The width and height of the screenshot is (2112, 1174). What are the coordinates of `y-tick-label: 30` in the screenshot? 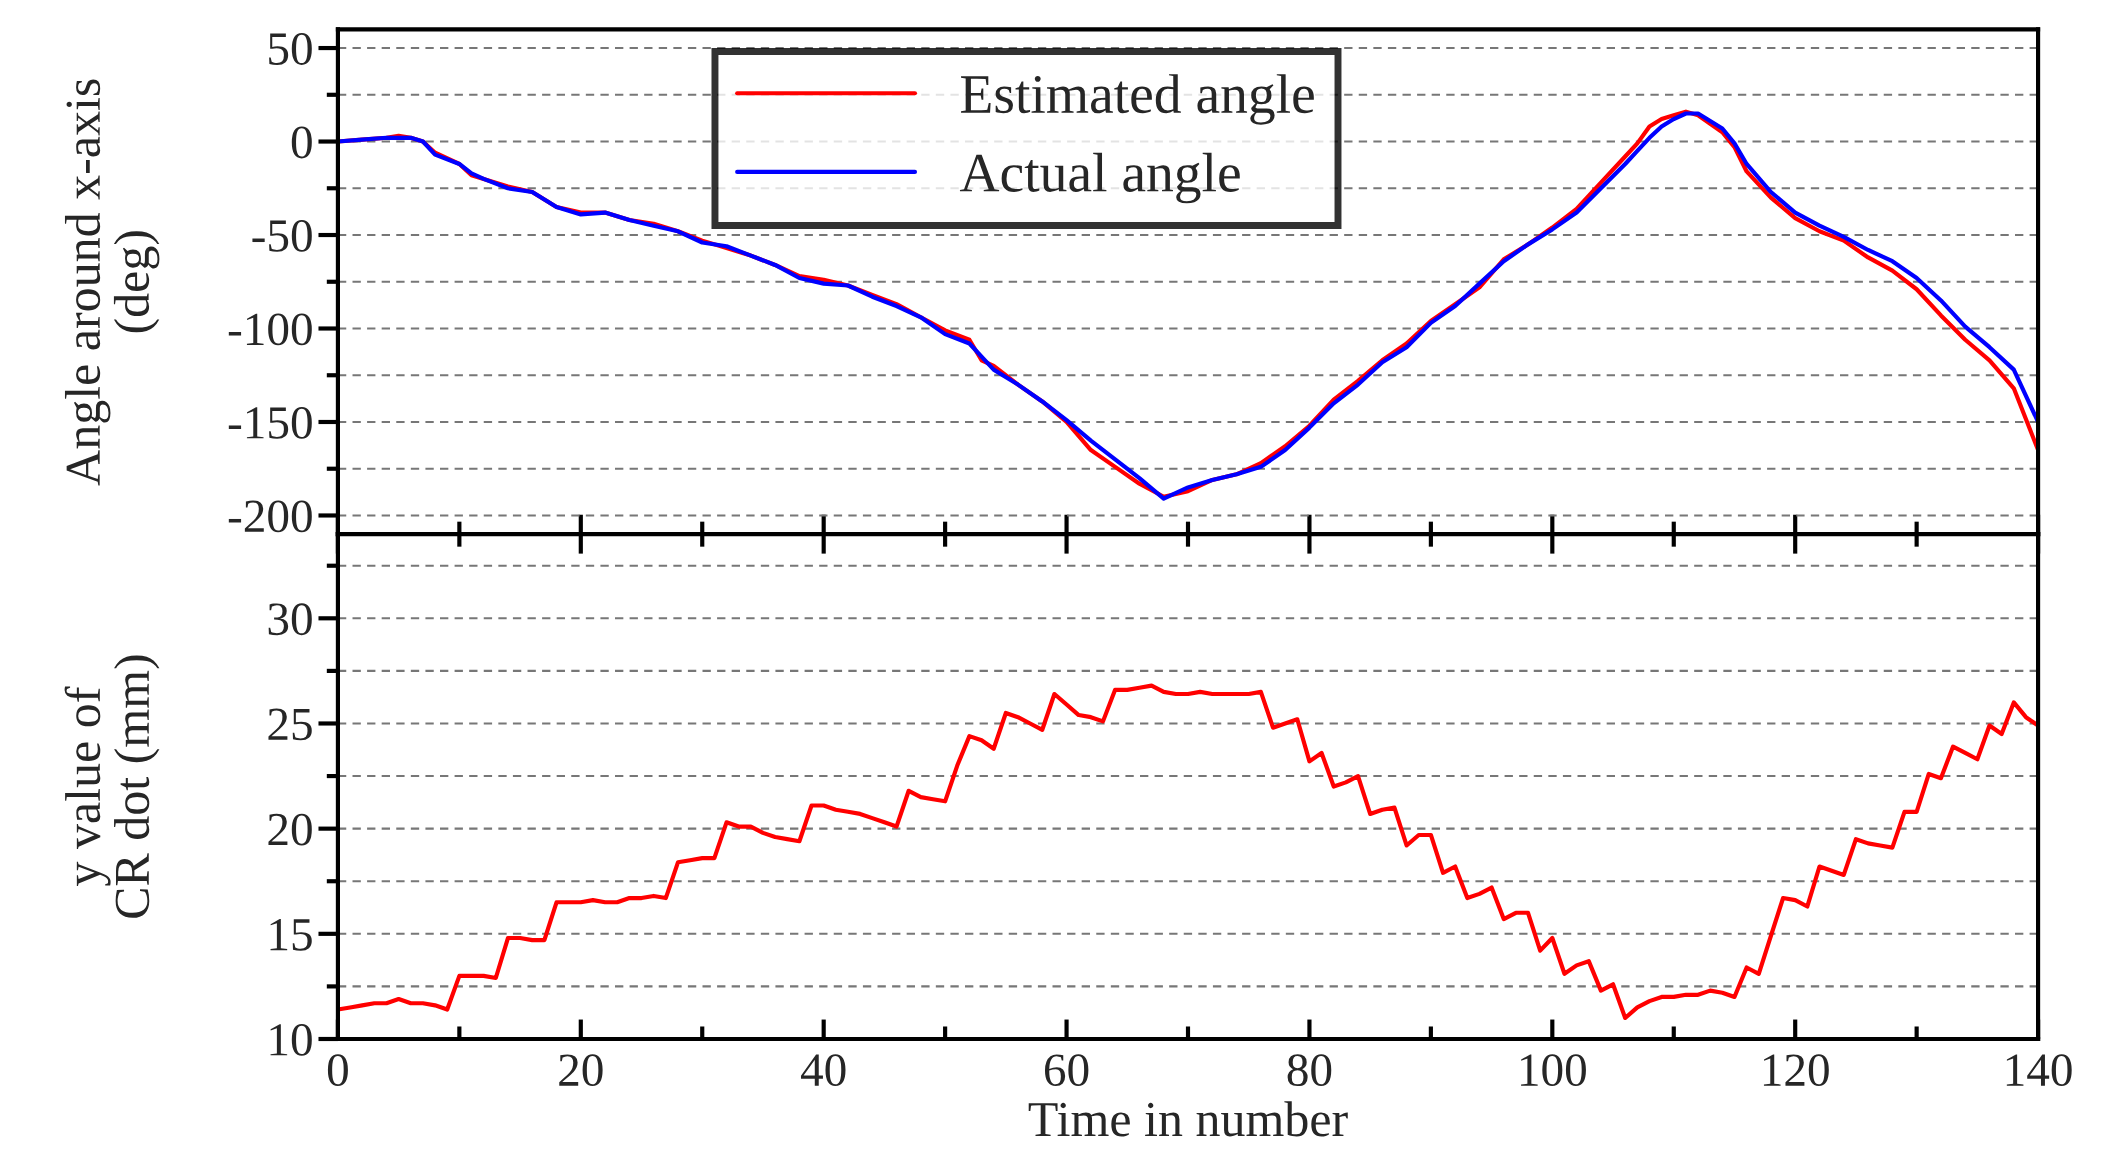 It's located at (290, 619).